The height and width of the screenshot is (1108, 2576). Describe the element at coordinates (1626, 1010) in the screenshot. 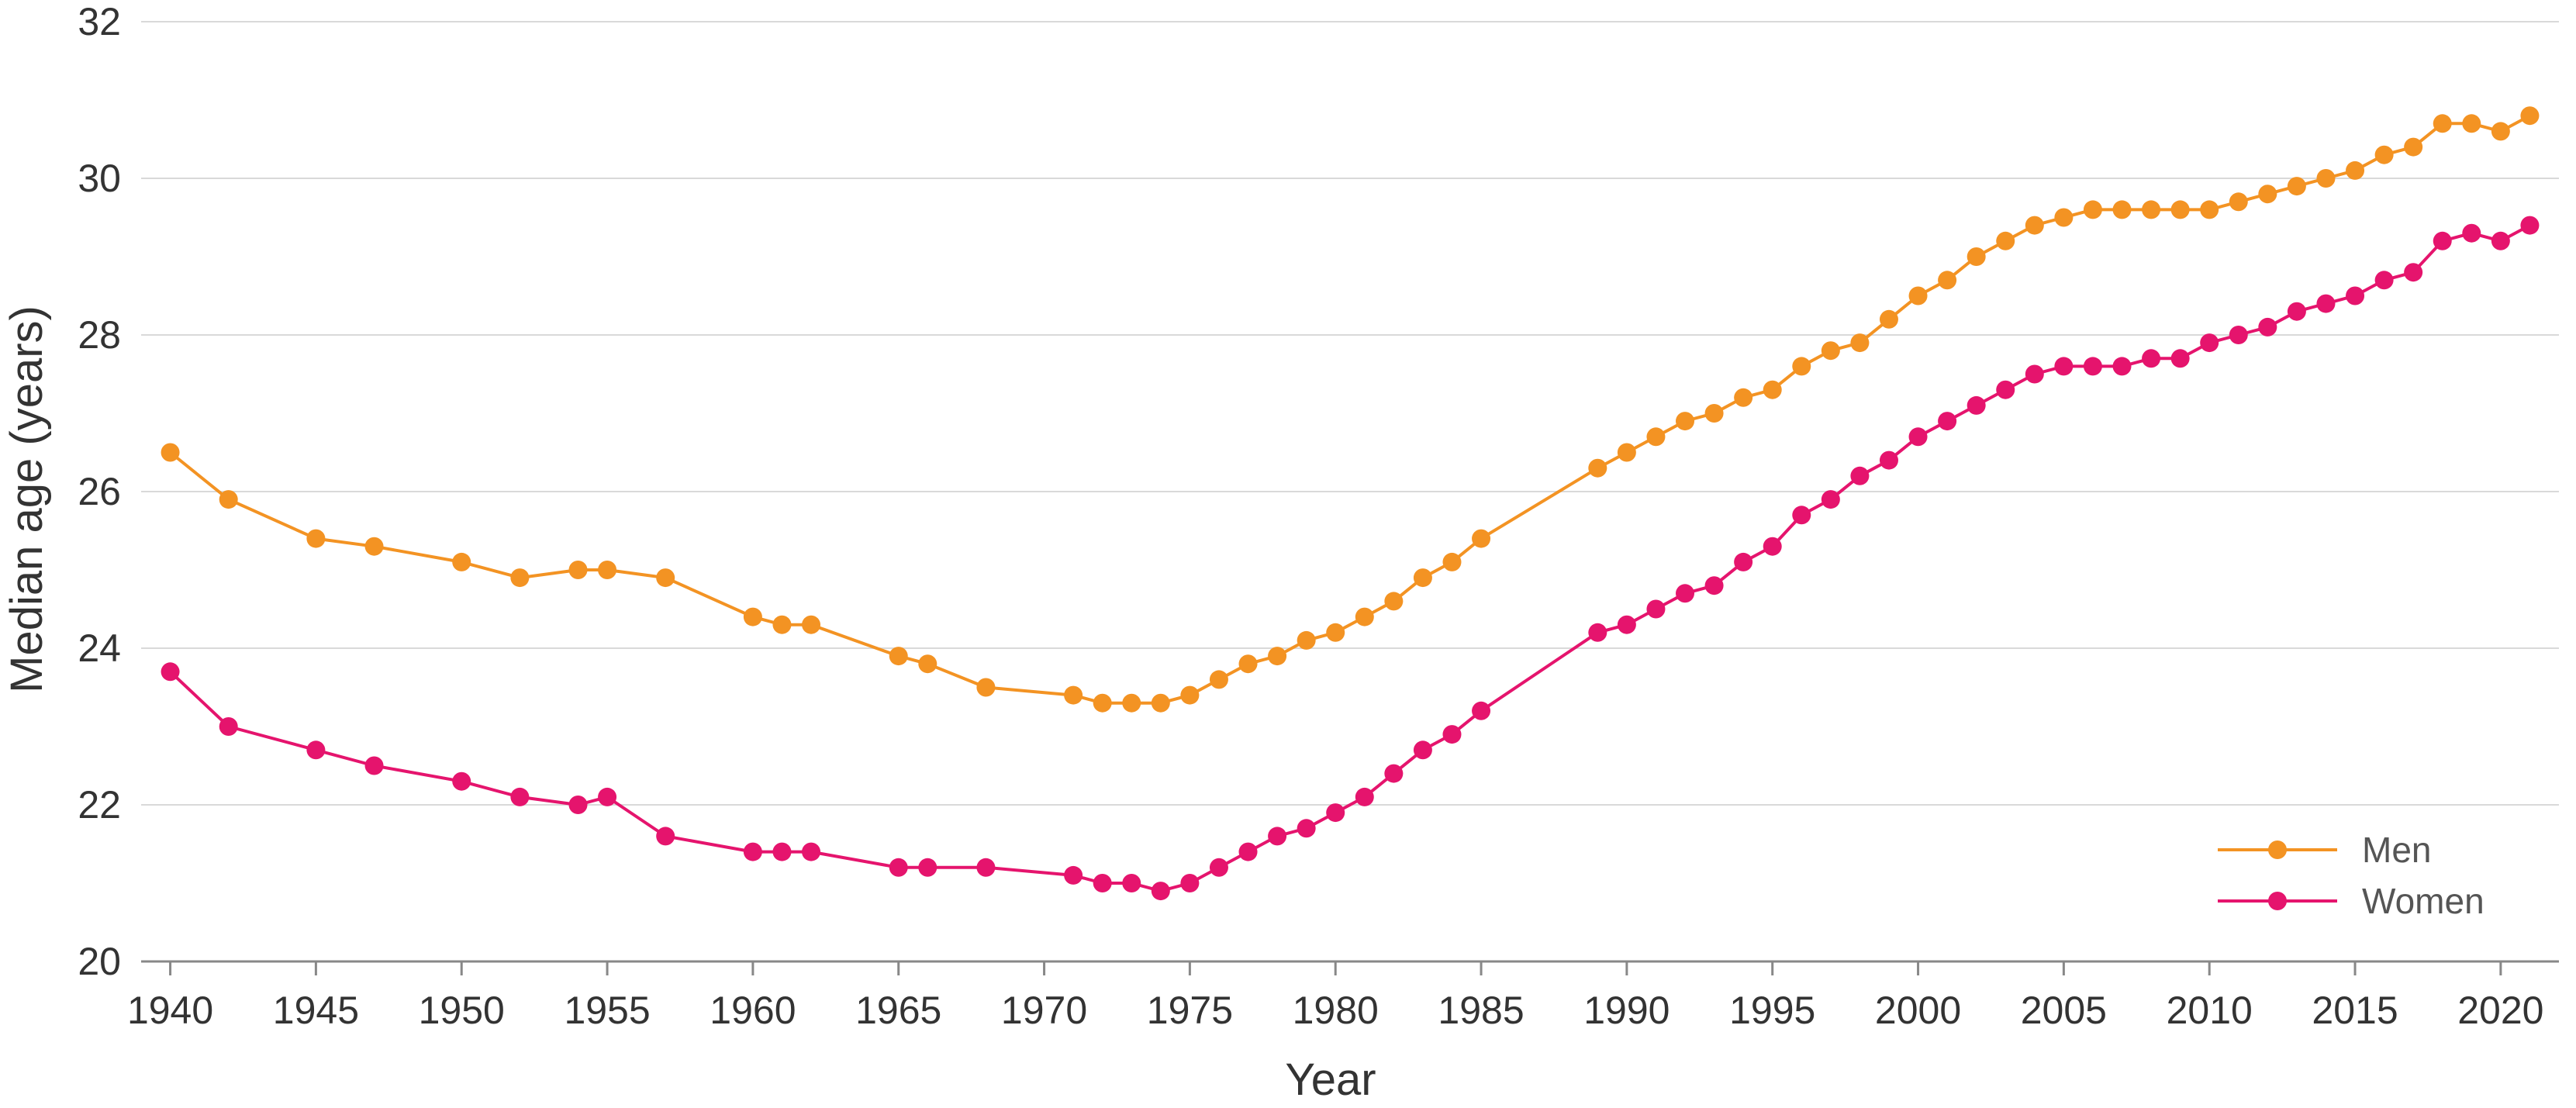

I see `x-tick-label: 1990` at that location.